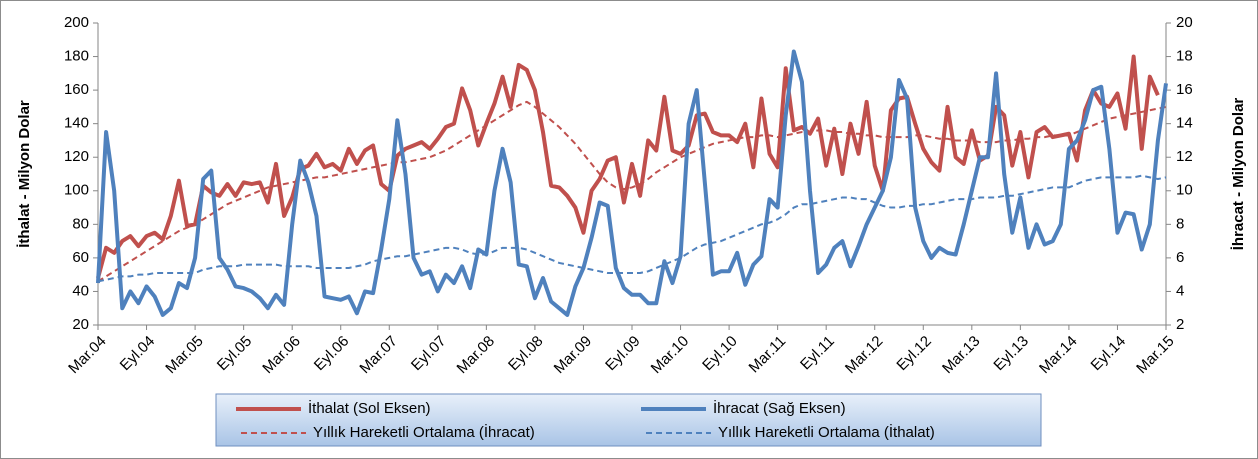 Image resolution: width=1258 pixels, height=459 pixels. I want to click on y-tick-label: 120, so click(76, 156).